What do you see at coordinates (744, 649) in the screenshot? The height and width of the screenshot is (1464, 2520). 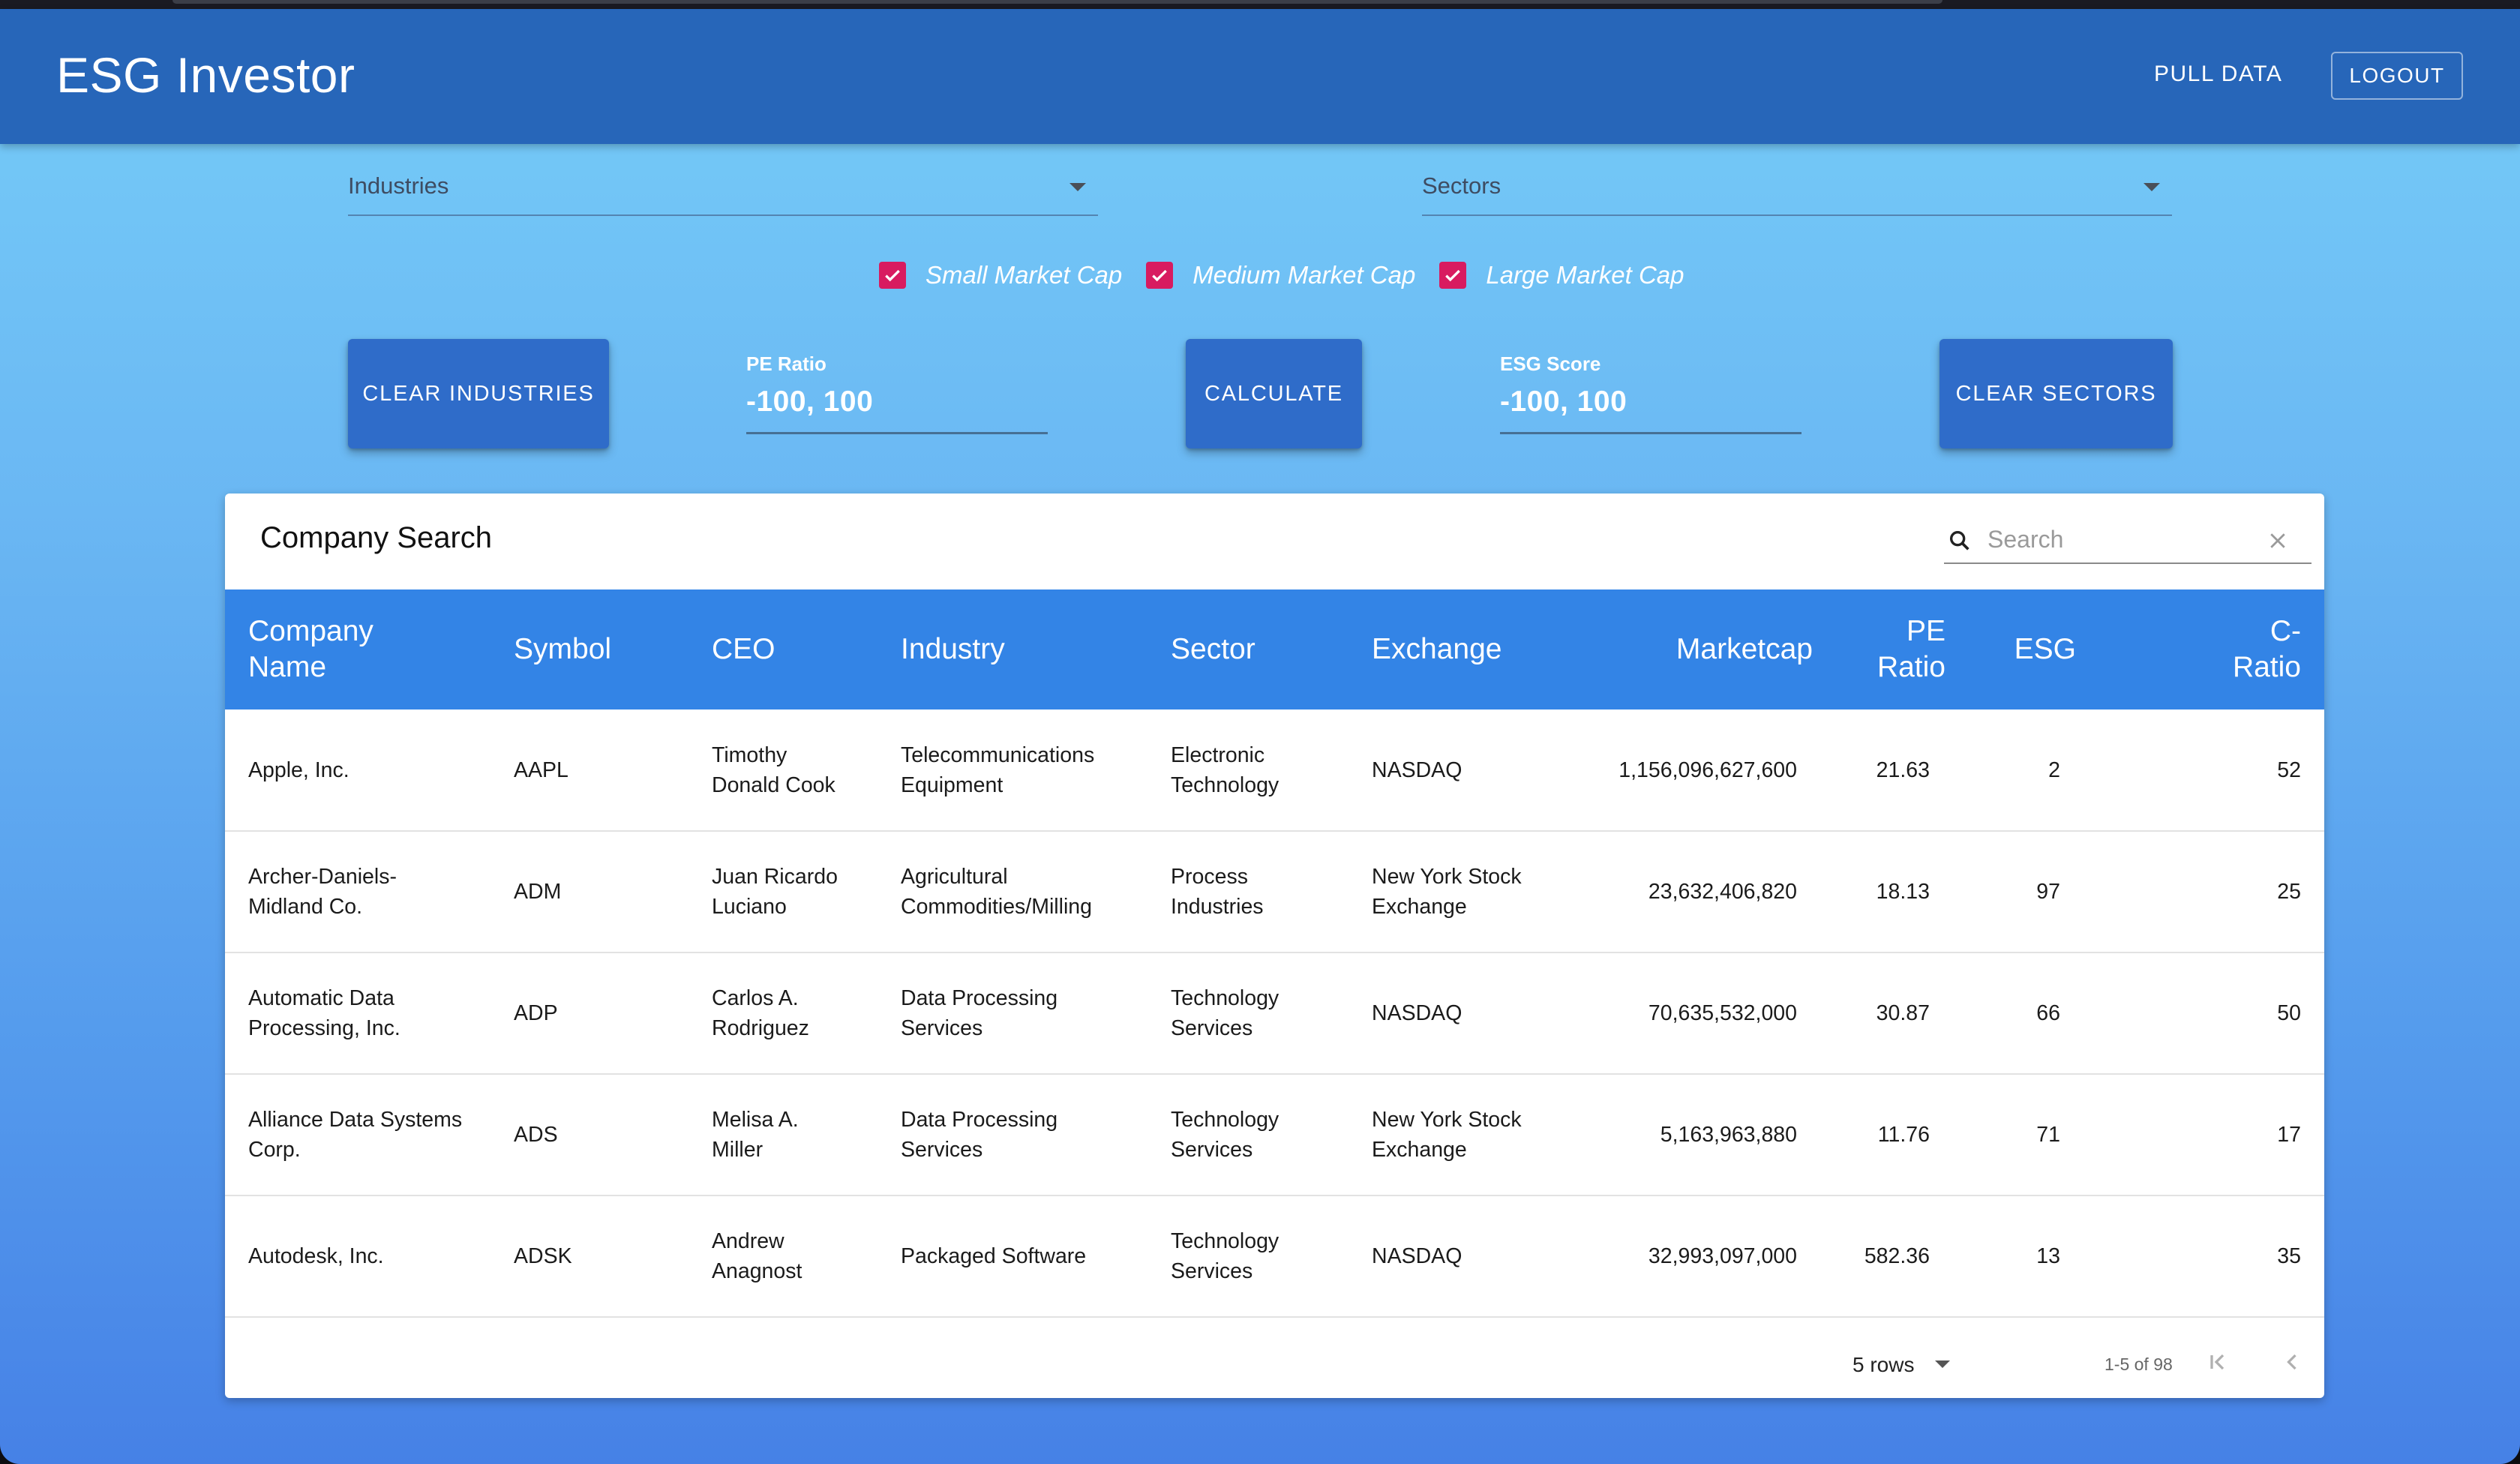 I see `column-header-ceo: CEO` at bounding box center [744, 649].